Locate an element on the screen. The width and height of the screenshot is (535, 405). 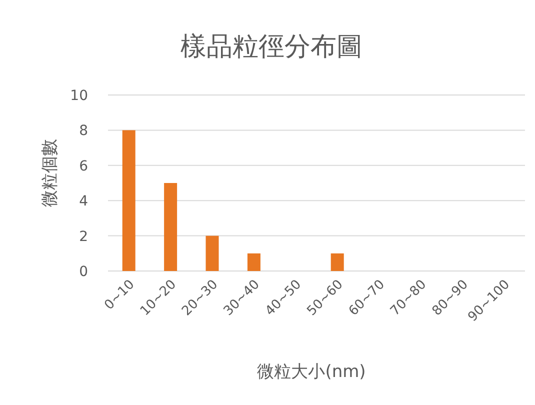
chart-title: 樣品粒徑分布圖 is located at coordinates (271, 47).